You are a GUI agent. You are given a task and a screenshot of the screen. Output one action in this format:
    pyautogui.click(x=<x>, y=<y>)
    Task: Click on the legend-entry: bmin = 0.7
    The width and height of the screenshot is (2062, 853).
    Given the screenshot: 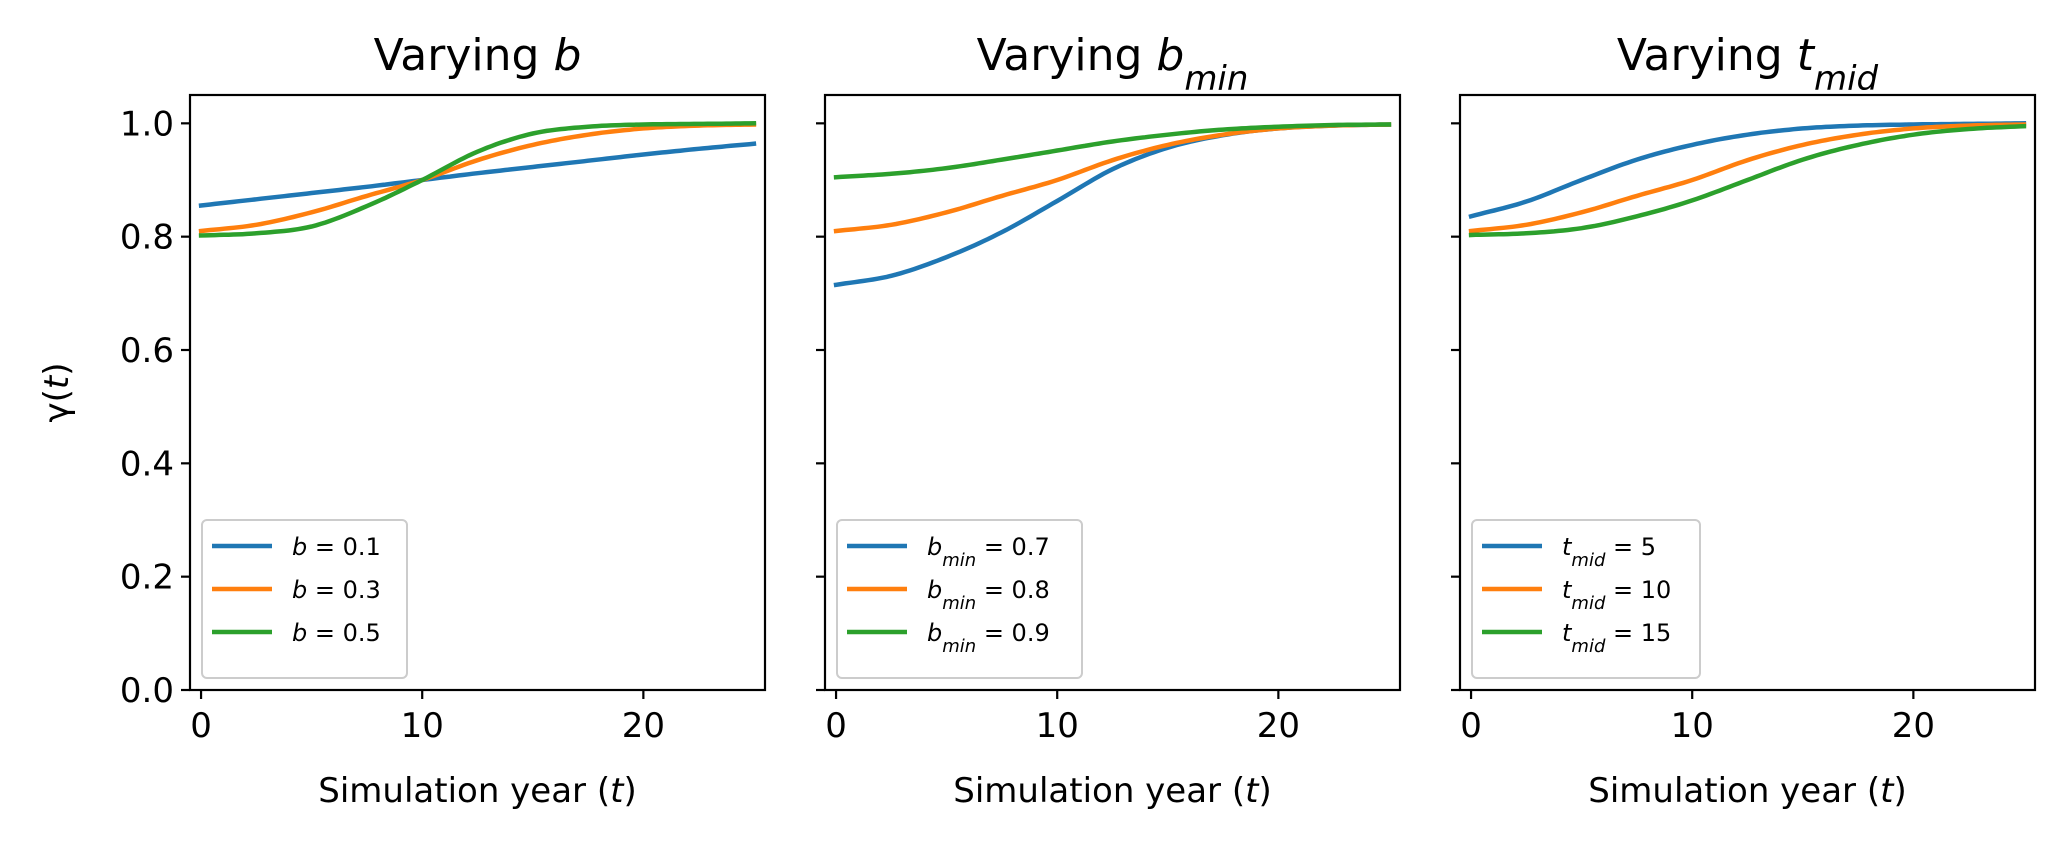 What is the action you would take?
    pyautogui.click(x=988, y=552)
    